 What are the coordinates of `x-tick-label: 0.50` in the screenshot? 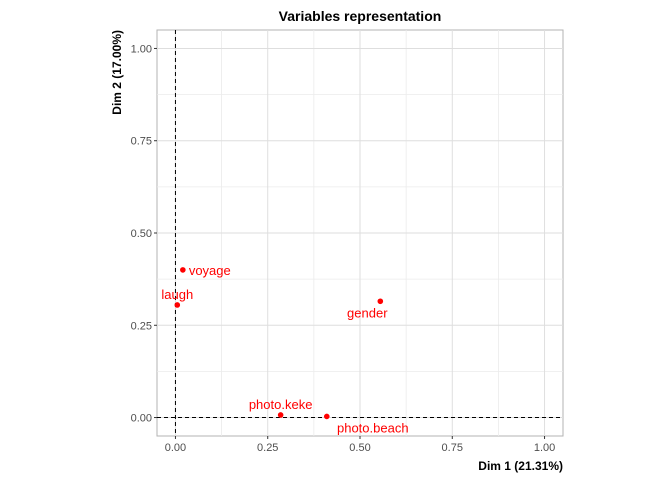 It's located at (359, 448).